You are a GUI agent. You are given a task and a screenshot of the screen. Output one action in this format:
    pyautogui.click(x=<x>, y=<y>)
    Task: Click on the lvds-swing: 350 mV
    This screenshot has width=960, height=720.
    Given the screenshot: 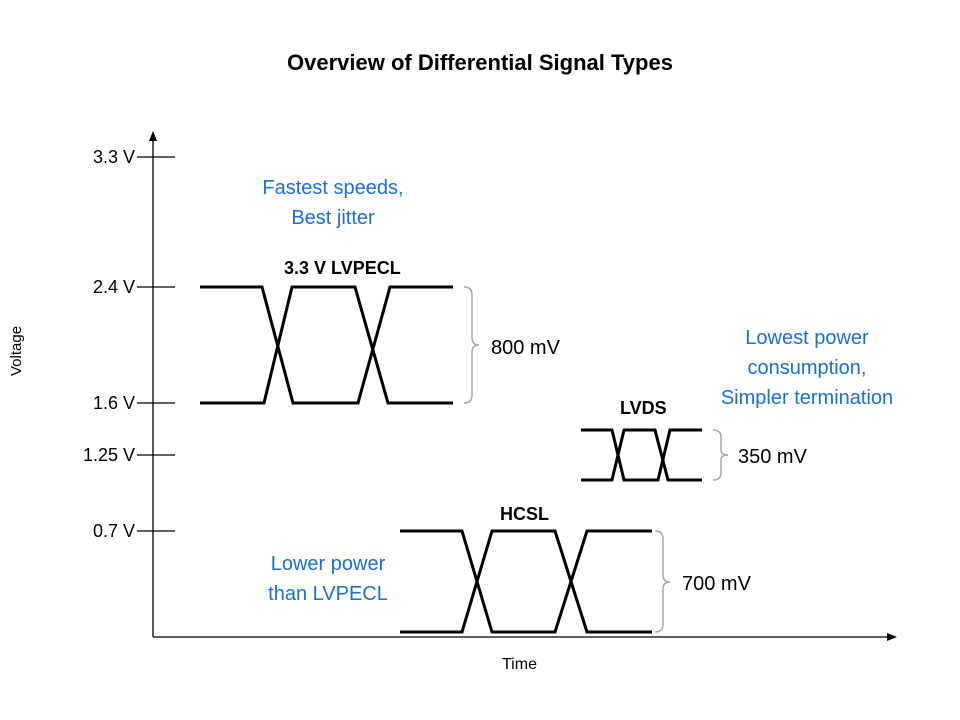 What is the action you would take?
    pyautogui.click(x=772, y=457)
    